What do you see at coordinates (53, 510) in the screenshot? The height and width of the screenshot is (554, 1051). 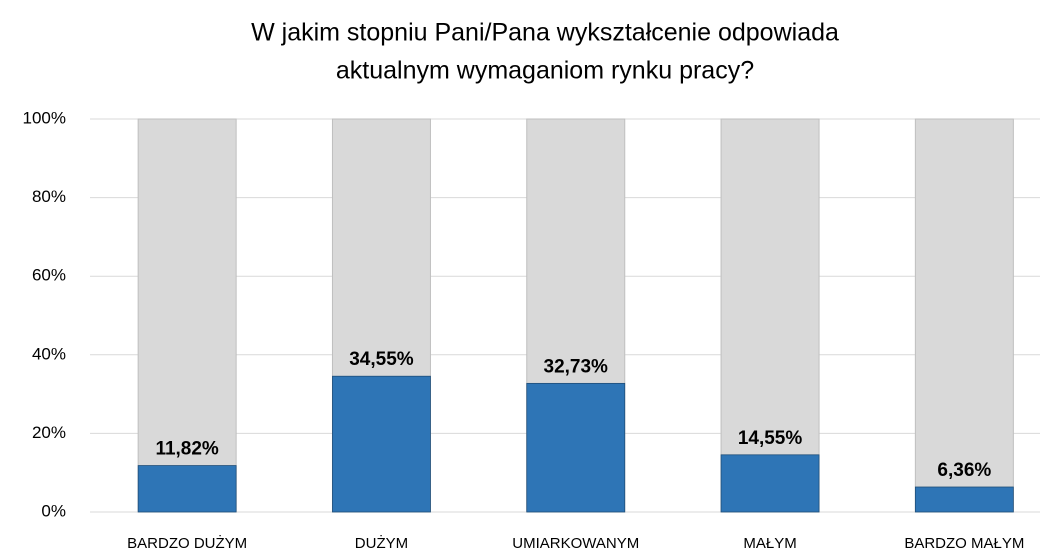 I see `y-tick-label: 0%` at bounding box center [53, 510].